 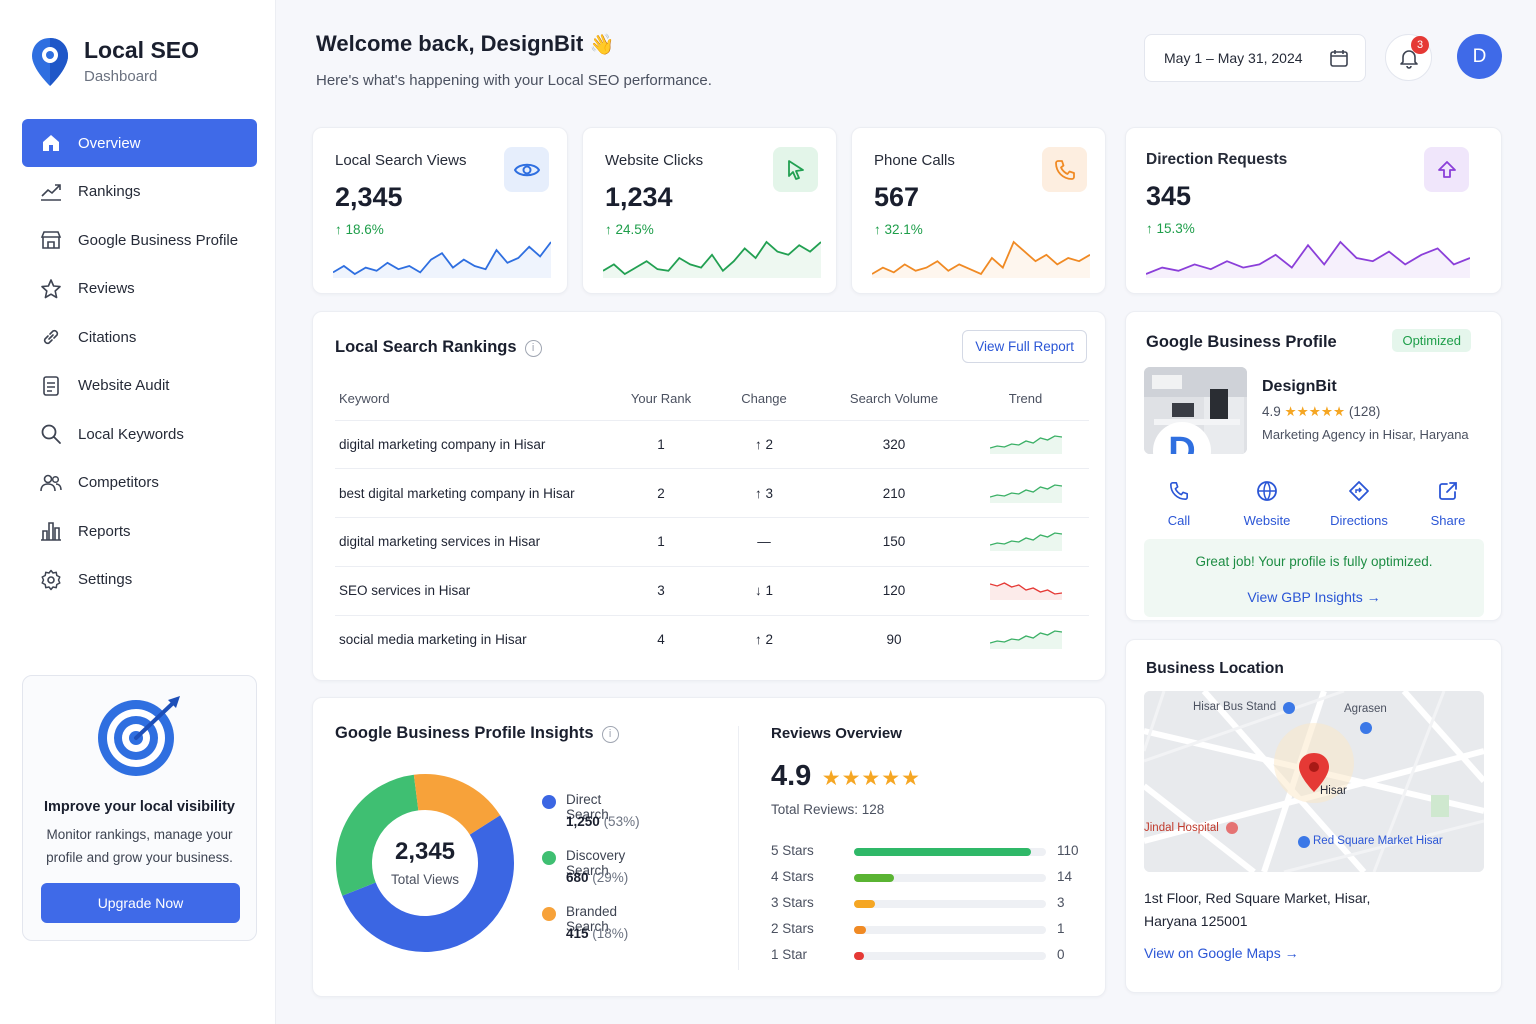 I want to click on map-label: Agrasen, so click(x=1365, y=709).